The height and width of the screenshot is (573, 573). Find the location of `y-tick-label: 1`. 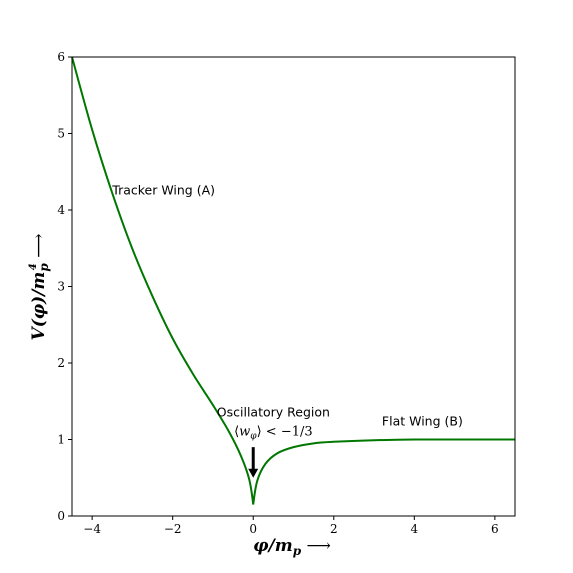

y-tick-label: 1 is located at coordinates (61, 440).